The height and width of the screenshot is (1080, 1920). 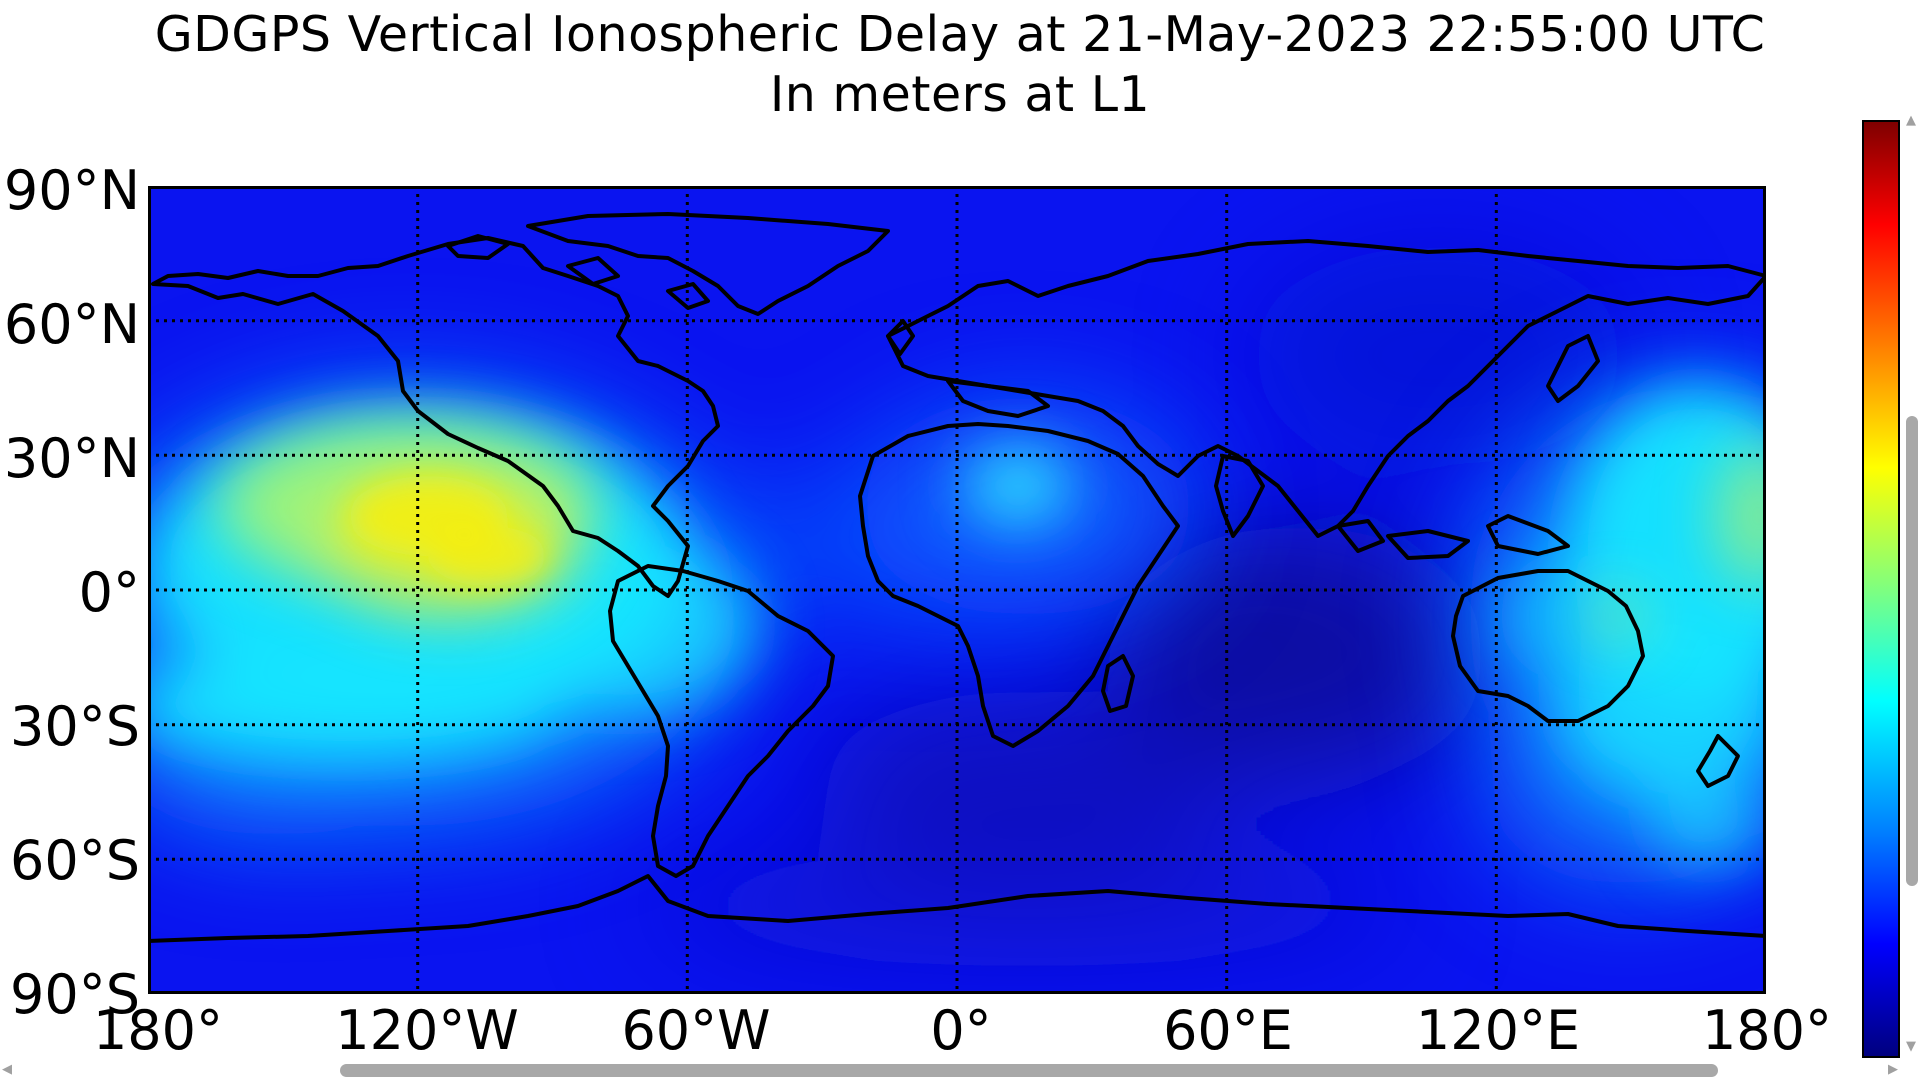 I want to click on greenland-coast, so click(x=708, y=264).